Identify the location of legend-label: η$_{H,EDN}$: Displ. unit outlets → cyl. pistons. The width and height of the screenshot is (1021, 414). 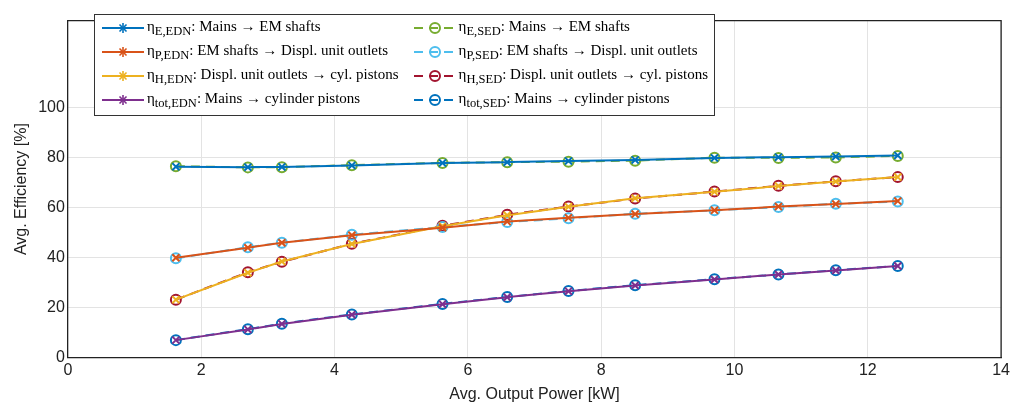
(273, 76).